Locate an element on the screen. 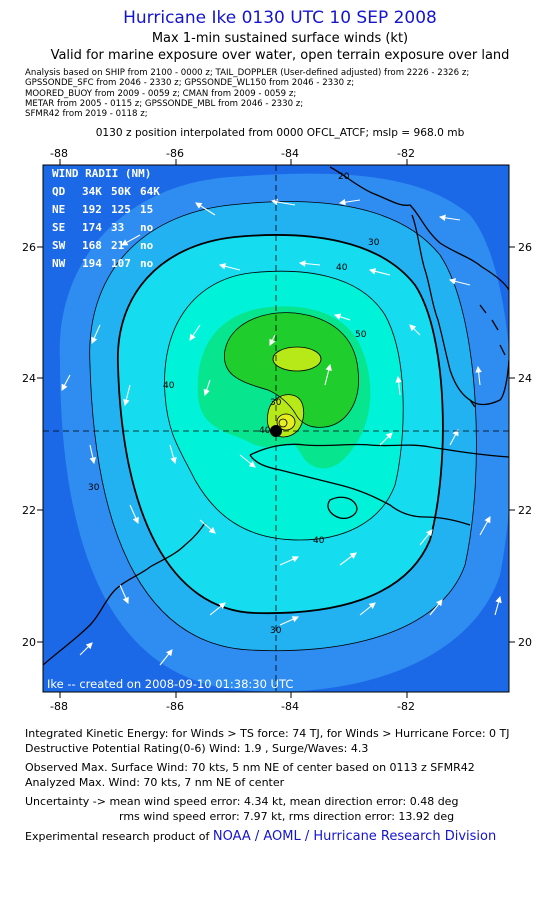 Image resolution: width=560 pixels, height=915 pixels. y-tick-label-left: 26 is located at coordinates (29, 247).